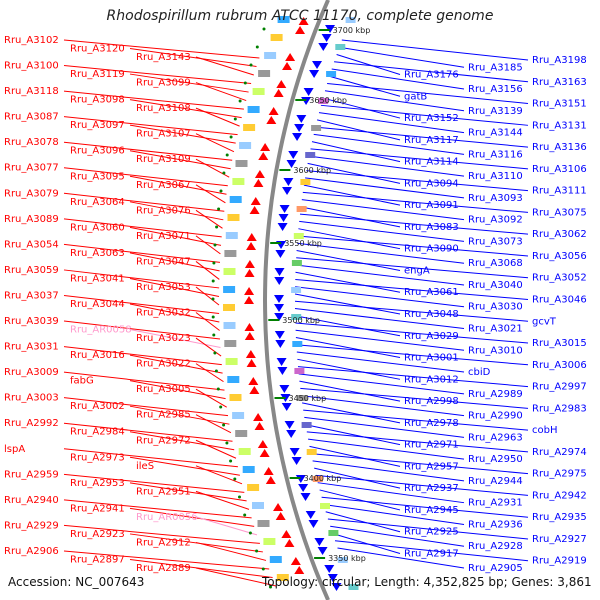 The width and height of the screenshot is (600, 600). What do you see at coordinates (495, 459) in the screenshot?
I see `right-gene-label: Rru_A2950` at bounding box center [495, 459].